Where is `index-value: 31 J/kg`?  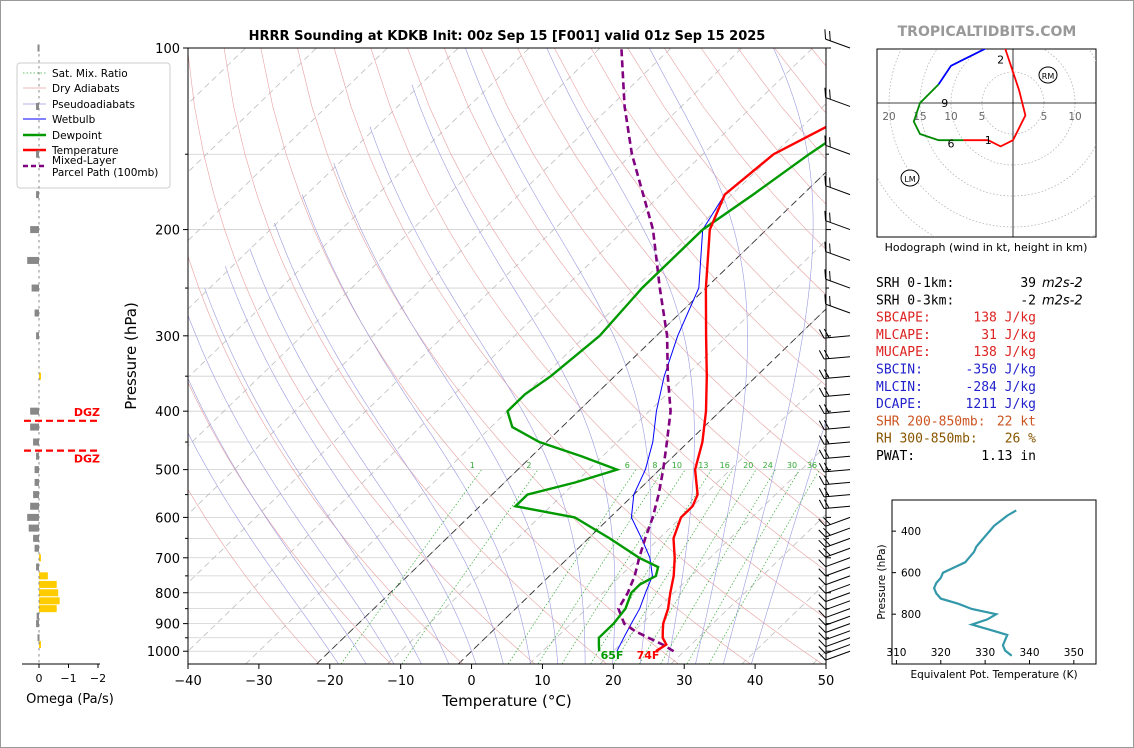
index-value: 31 J/kg is located at coordinates (1008, 335).